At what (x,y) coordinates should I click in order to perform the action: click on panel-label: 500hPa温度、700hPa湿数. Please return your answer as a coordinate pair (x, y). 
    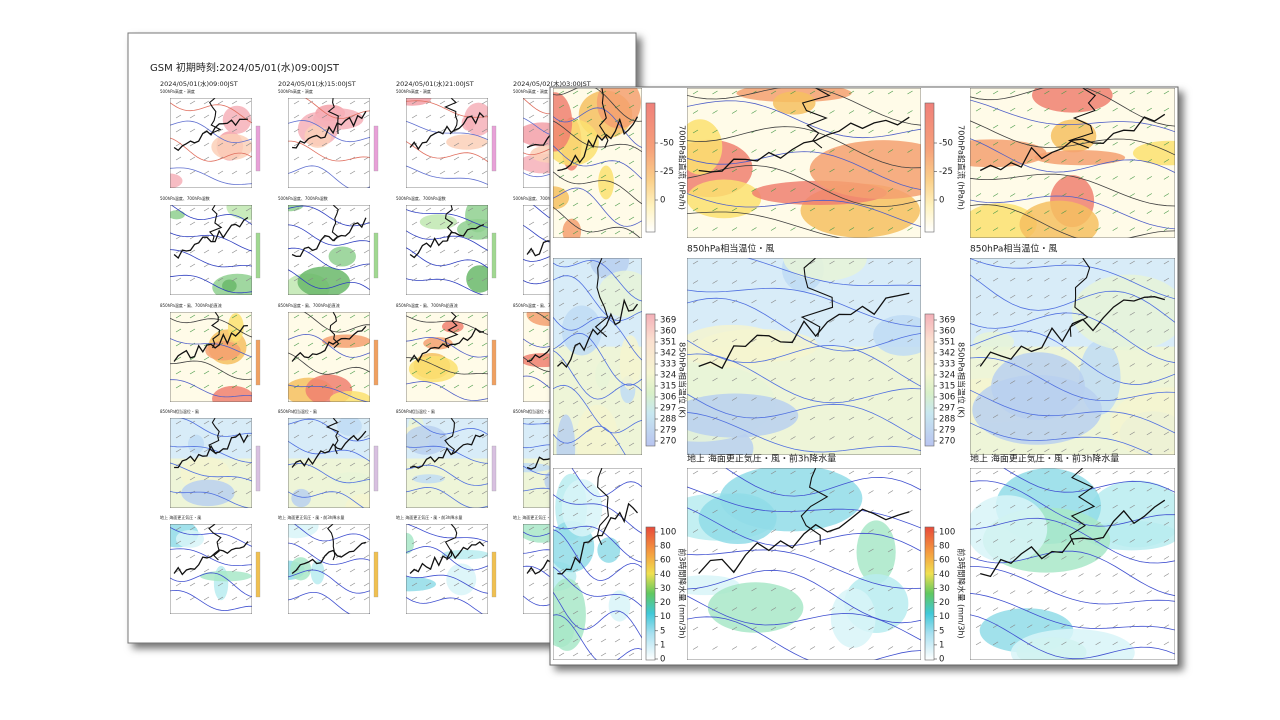
    Looking at the image, I should click on (538, 198).